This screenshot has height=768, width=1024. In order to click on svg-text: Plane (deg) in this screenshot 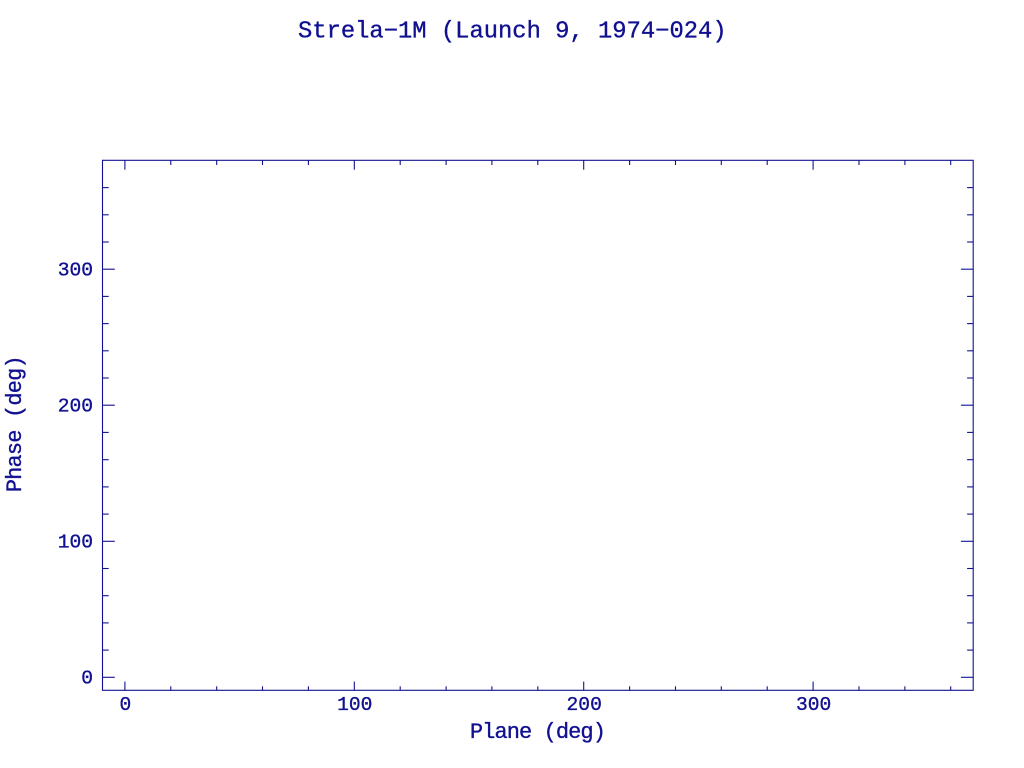, I will do `click(538, 732)`.